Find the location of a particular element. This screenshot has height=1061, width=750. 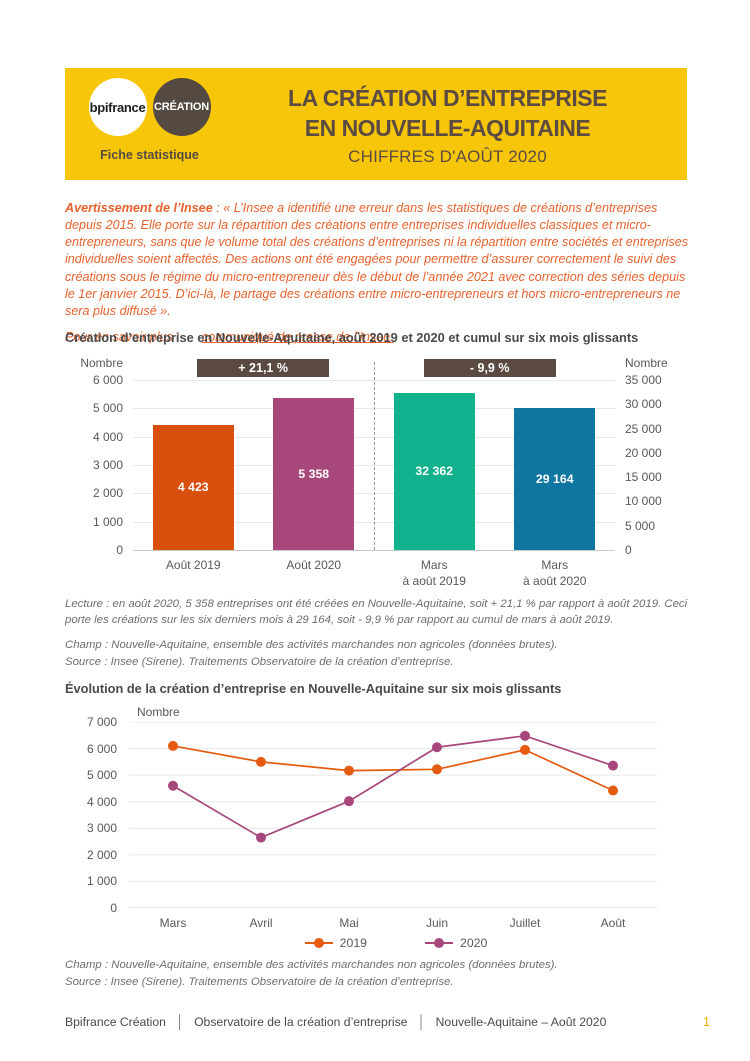

bar-right-axis-label: Nombre is located at coordinates (646, 363).